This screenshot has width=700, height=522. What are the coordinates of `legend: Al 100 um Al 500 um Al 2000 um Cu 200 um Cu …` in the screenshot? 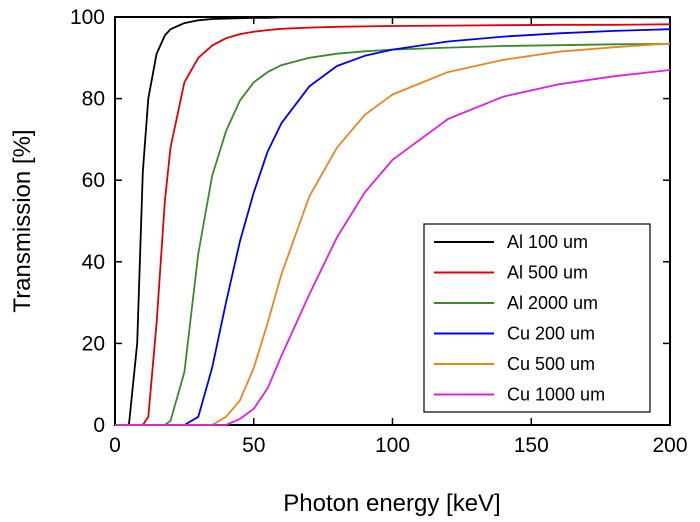 It's located at (537, 318).